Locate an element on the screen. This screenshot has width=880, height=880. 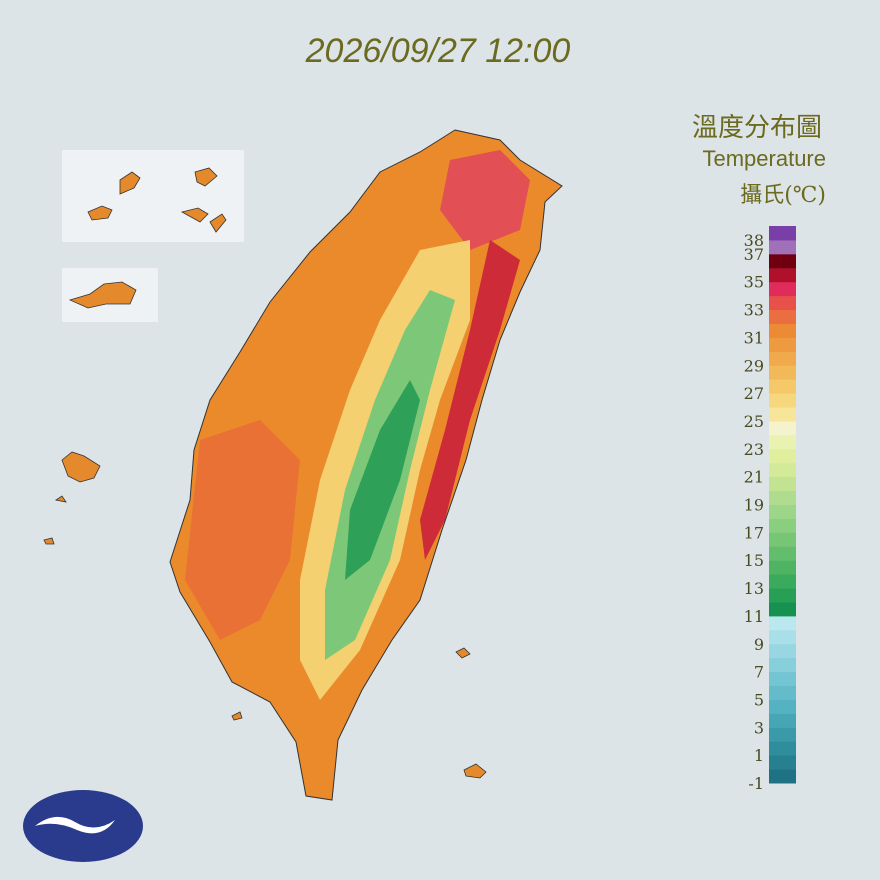
legend-tick-label: 35 is located at coordinates (754, 282).